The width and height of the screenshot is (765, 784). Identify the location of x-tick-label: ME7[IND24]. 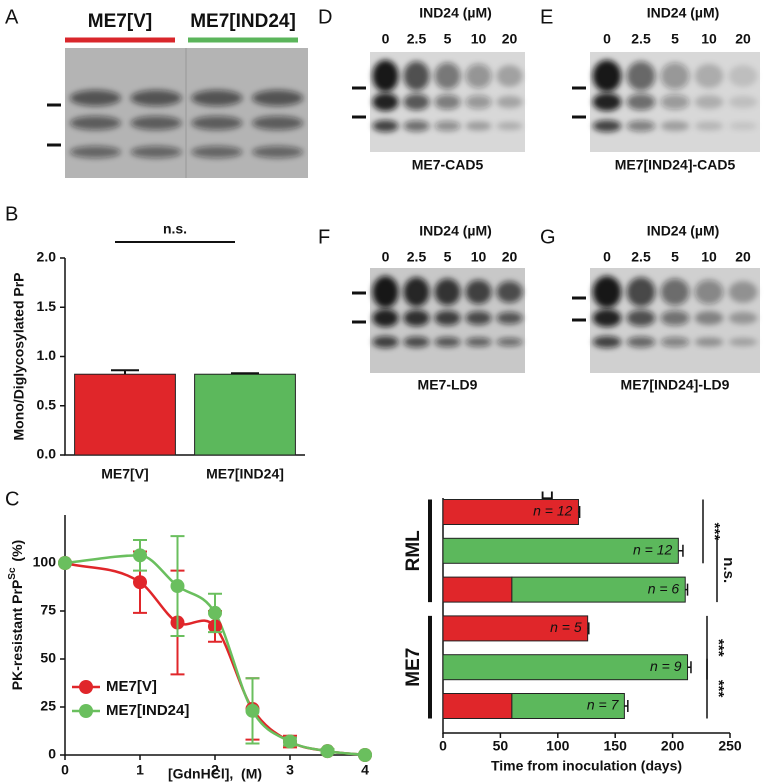
(245, 474).